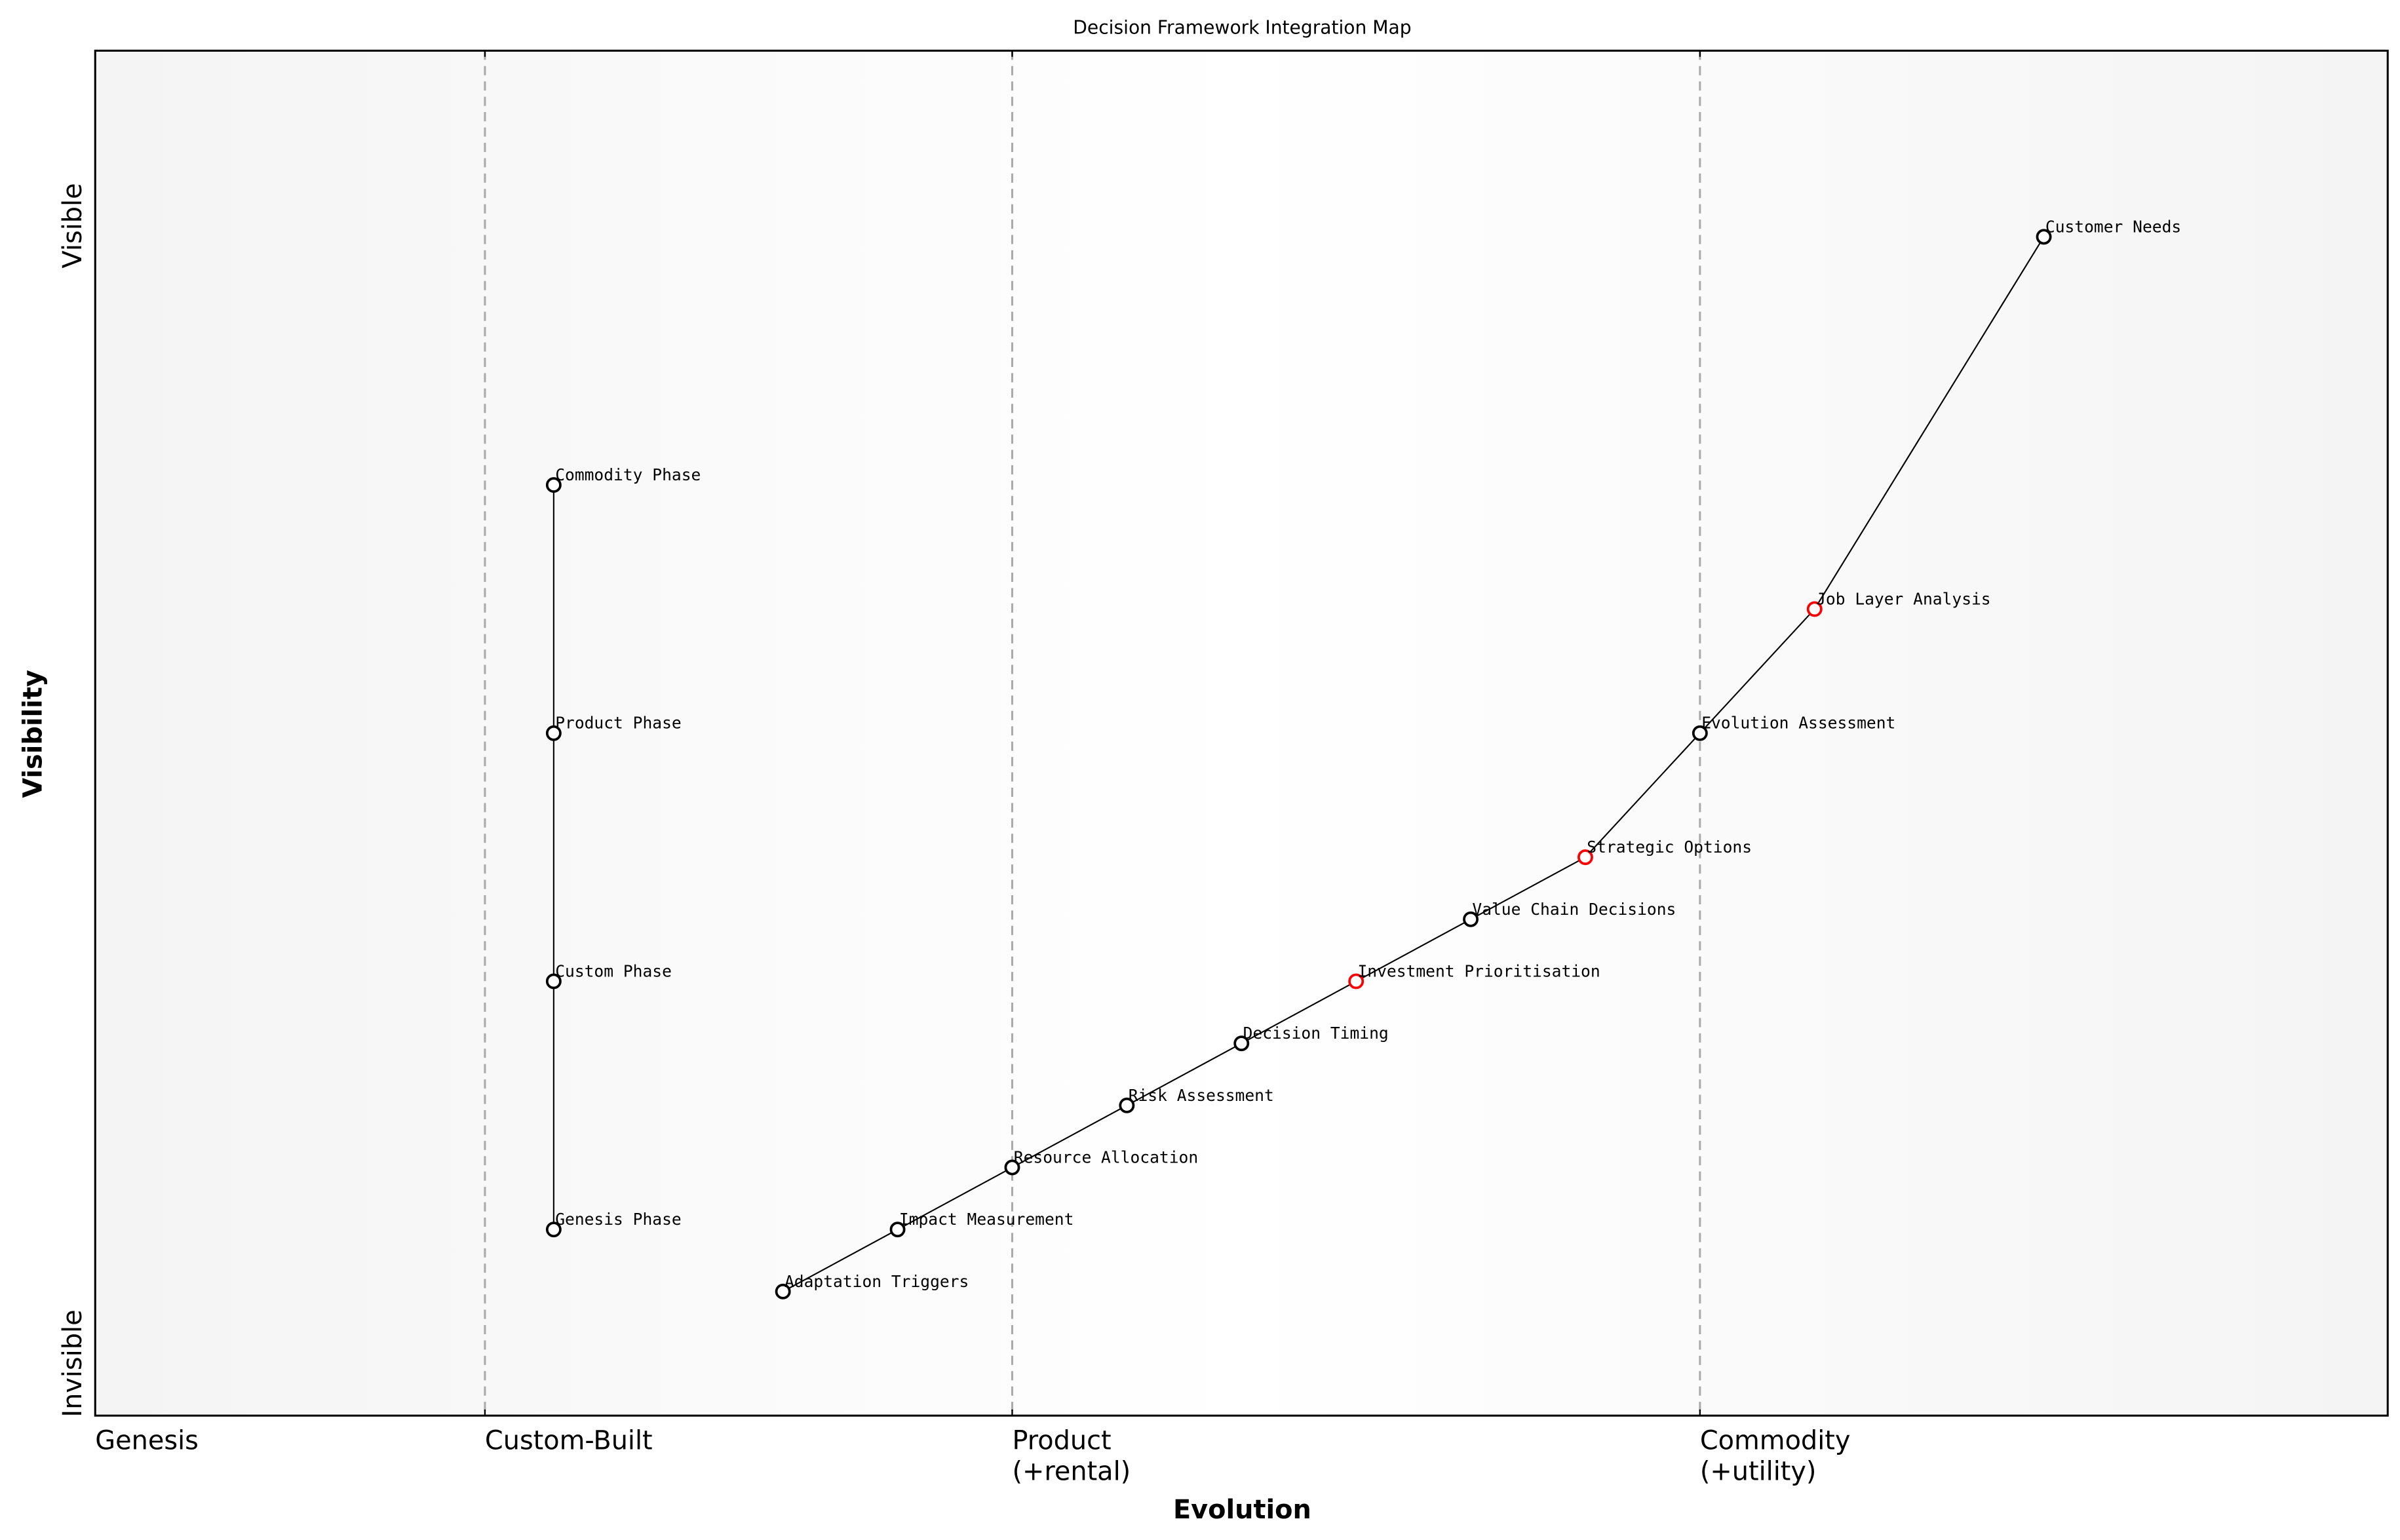 The width and height of the screenshot is (2400, 1540). Describe the element at coordinates (1316, 1033) in the screenshot. I see `node-label: Decision Timing` at that location.